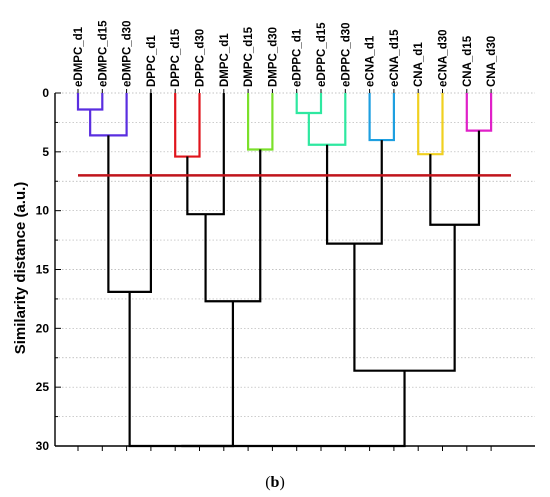  What do you see at coordinates (90, 102) in the screenshot?
I see `branch-m0` at bounding box center [90, 102].